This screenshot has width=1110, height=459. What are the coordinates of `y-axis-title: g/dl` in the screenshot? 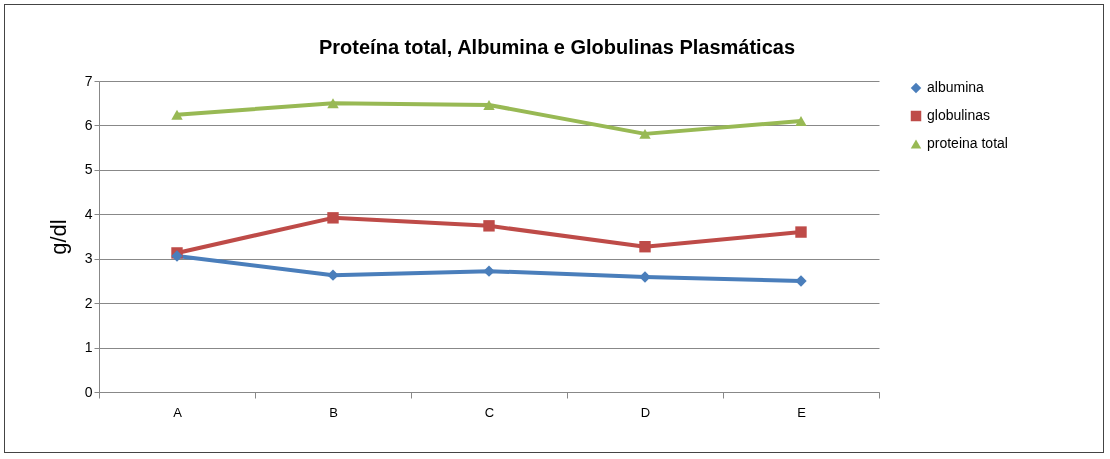 It's located at (58, 237).